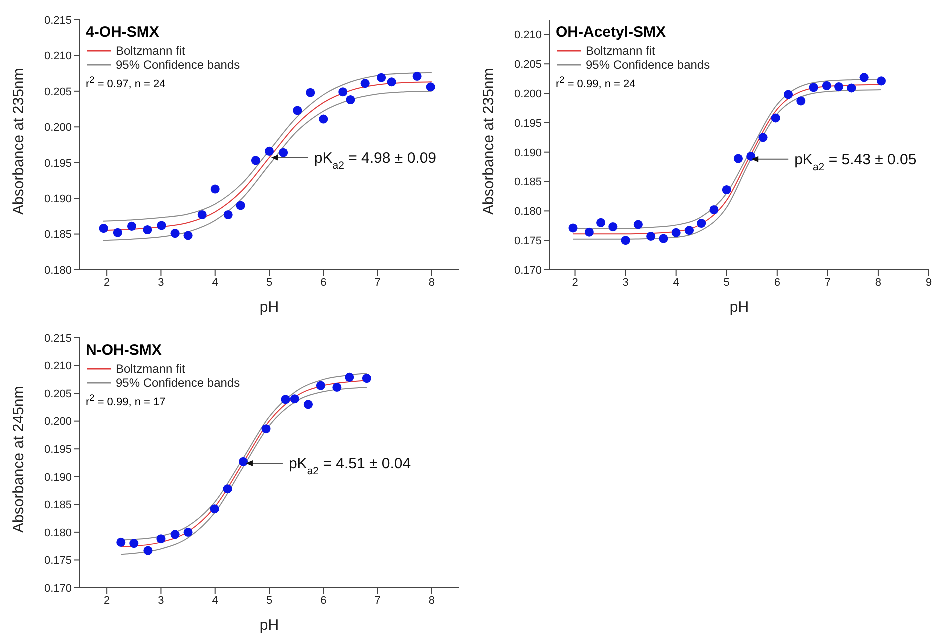 Image resolution: width=943 pixels, height=642 pixels. What do you see at coordinates (269, 600) in the screenshot?
I see `x-tick-label: 5` at bounding box center [269, 600].